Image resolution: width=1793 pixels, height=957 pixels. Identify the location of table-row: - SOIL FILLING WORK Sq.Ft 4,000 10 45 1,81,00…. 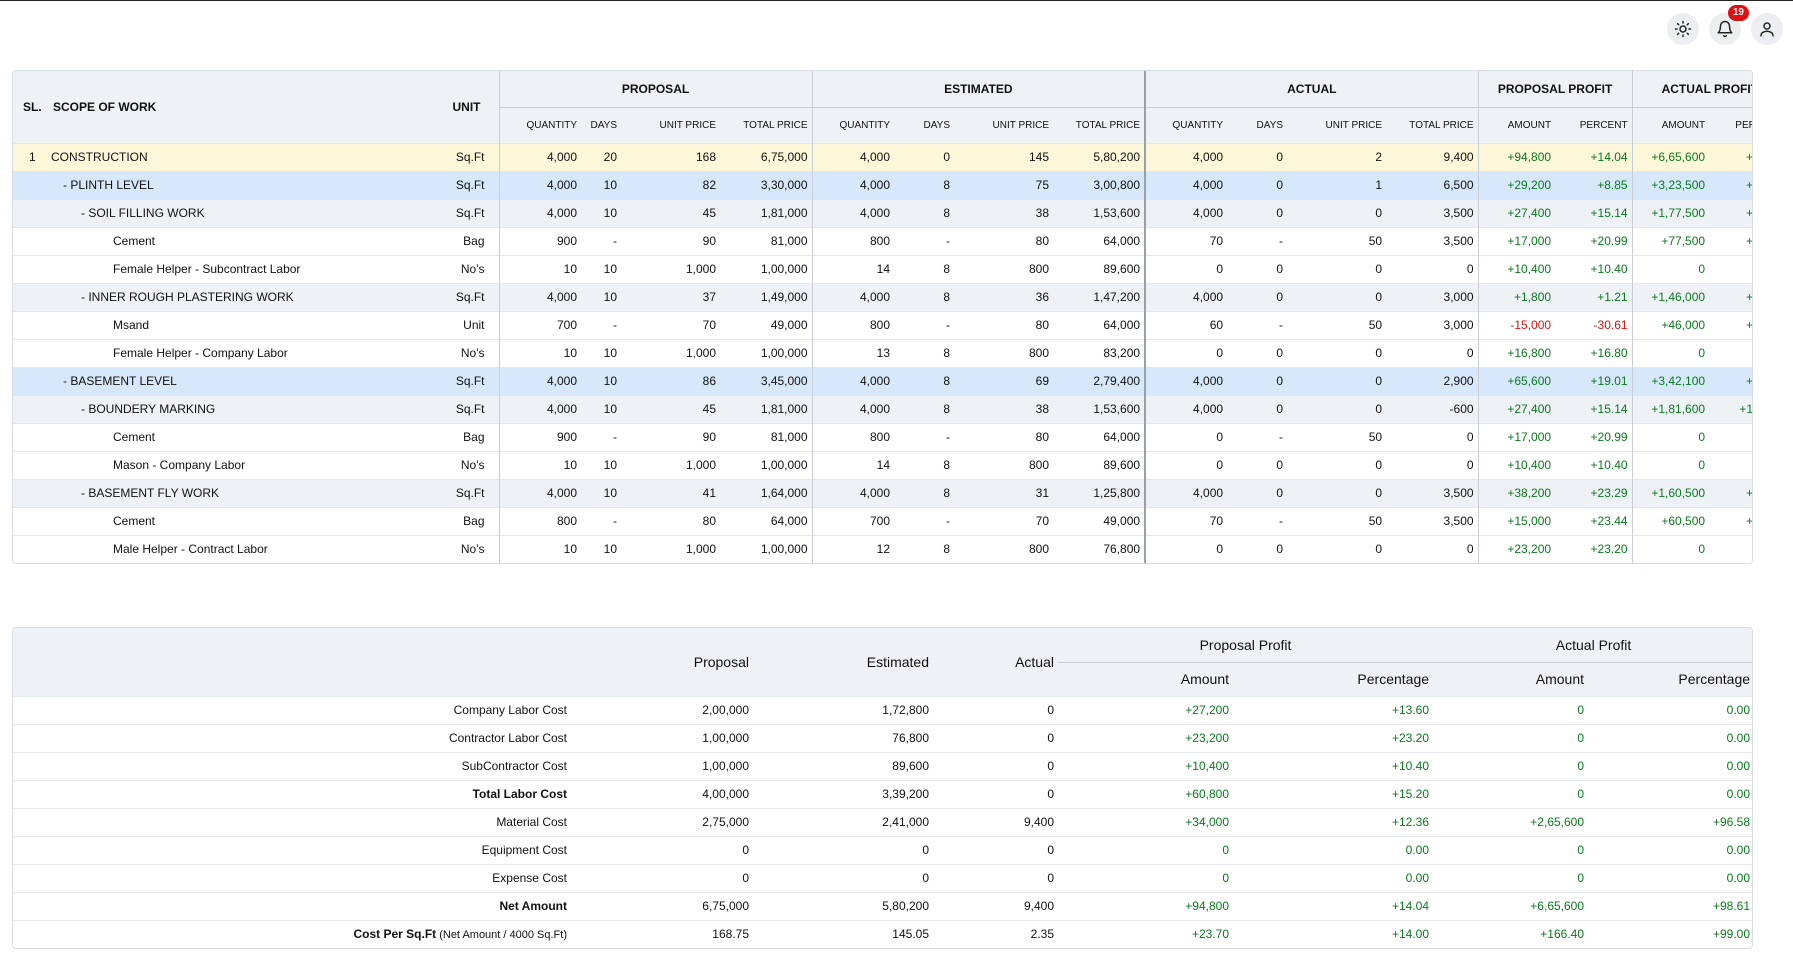
(882, 212).